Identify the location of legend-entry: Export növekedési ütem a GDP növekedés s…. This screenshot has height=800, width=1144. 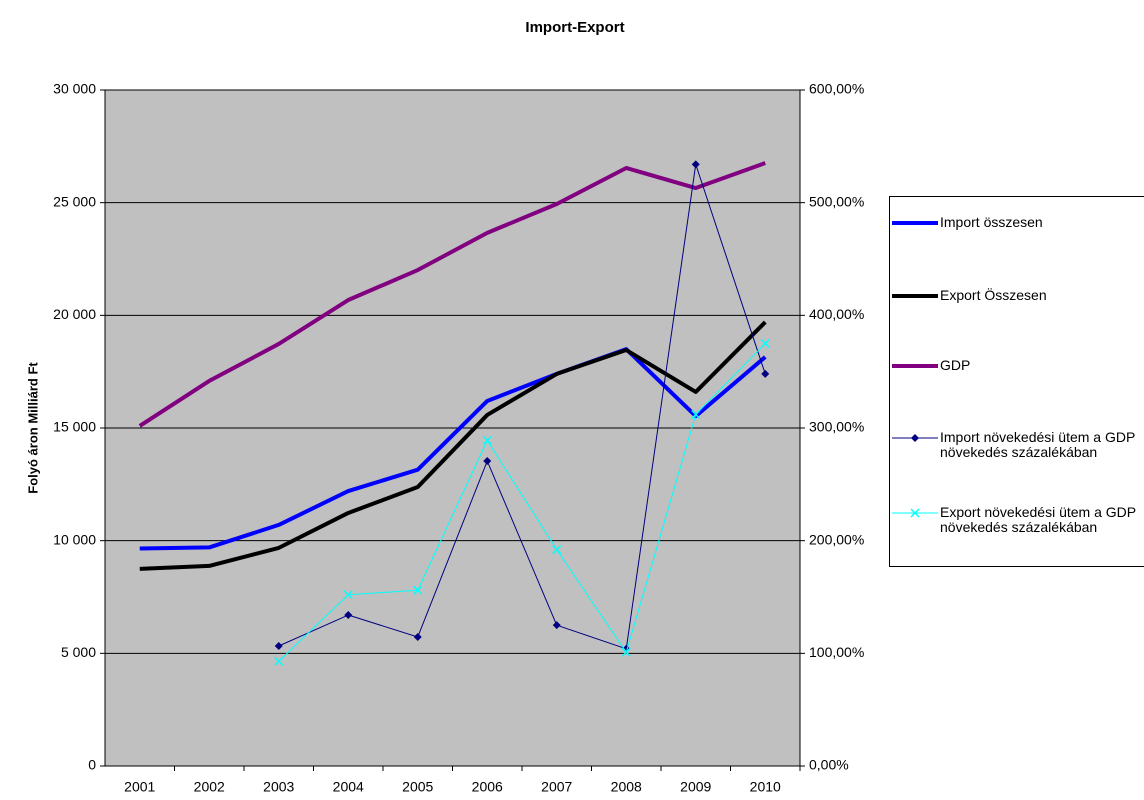
(1017, 520).